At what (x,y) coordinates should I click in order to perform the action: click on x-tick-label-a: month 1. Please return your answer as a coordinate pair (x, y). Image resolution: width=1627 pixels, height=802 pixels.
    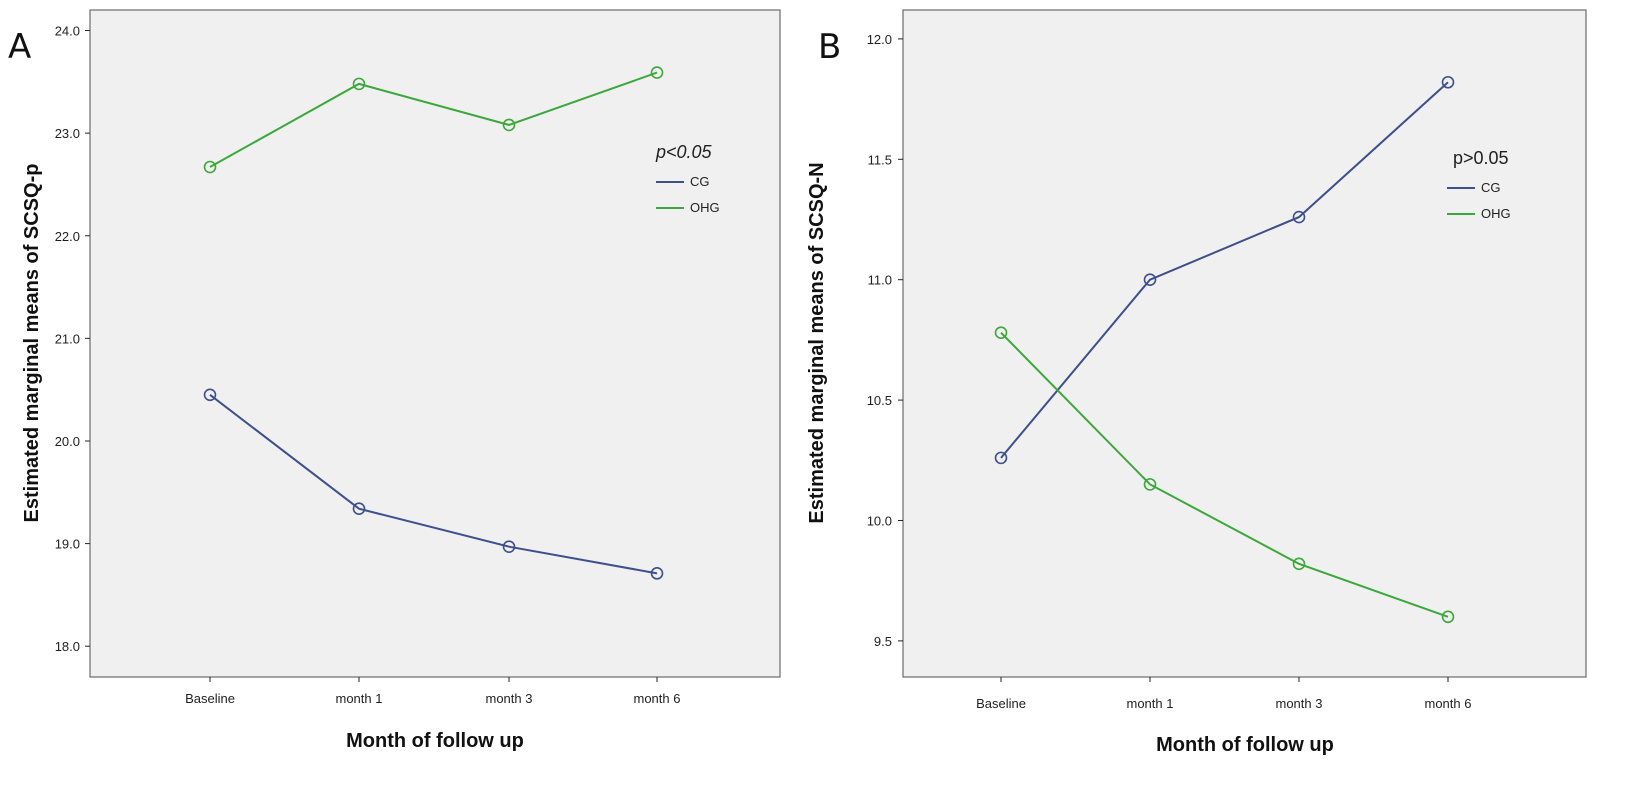
    Looking at the image, I should click on (359, 698).